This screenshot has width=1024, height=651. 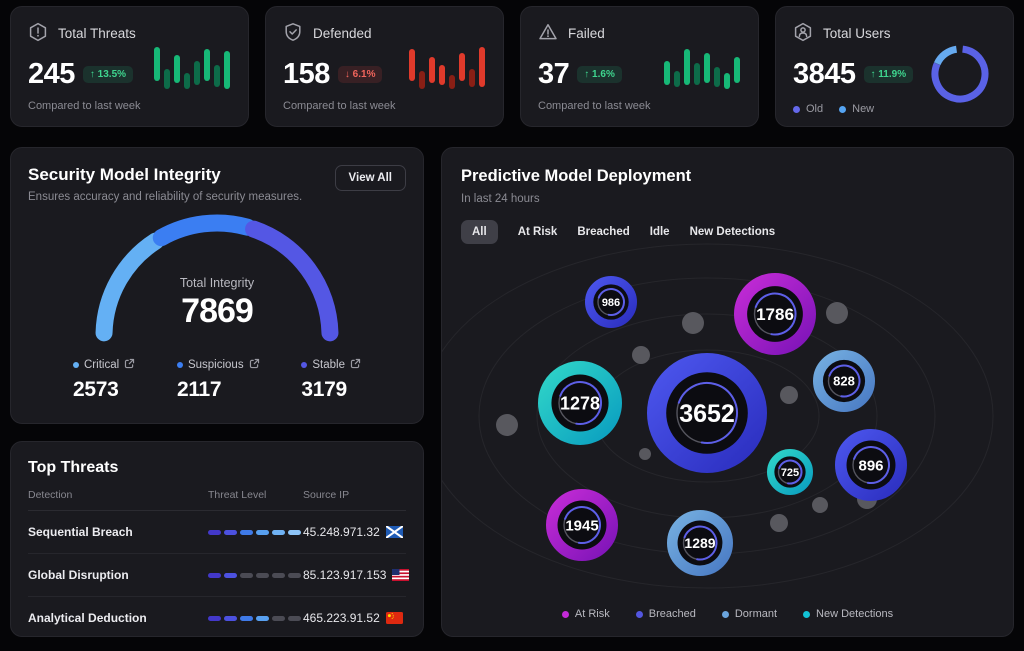 I want to click on stat-card-header: Total Users, so click(x=894, y=33).